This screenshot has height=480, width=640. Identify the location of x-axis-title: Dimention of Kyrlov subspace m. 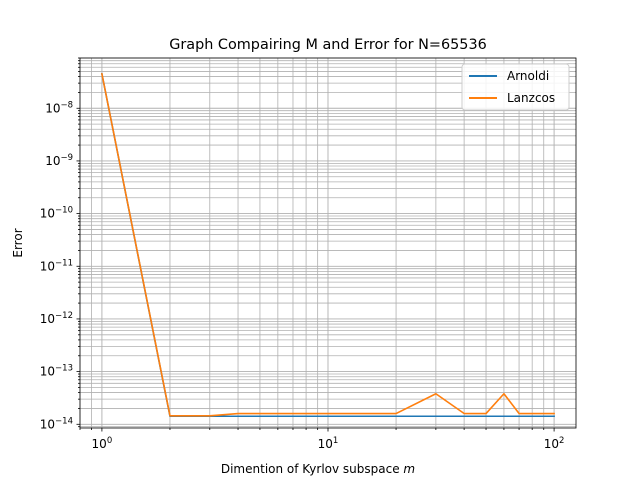
(318, 469).